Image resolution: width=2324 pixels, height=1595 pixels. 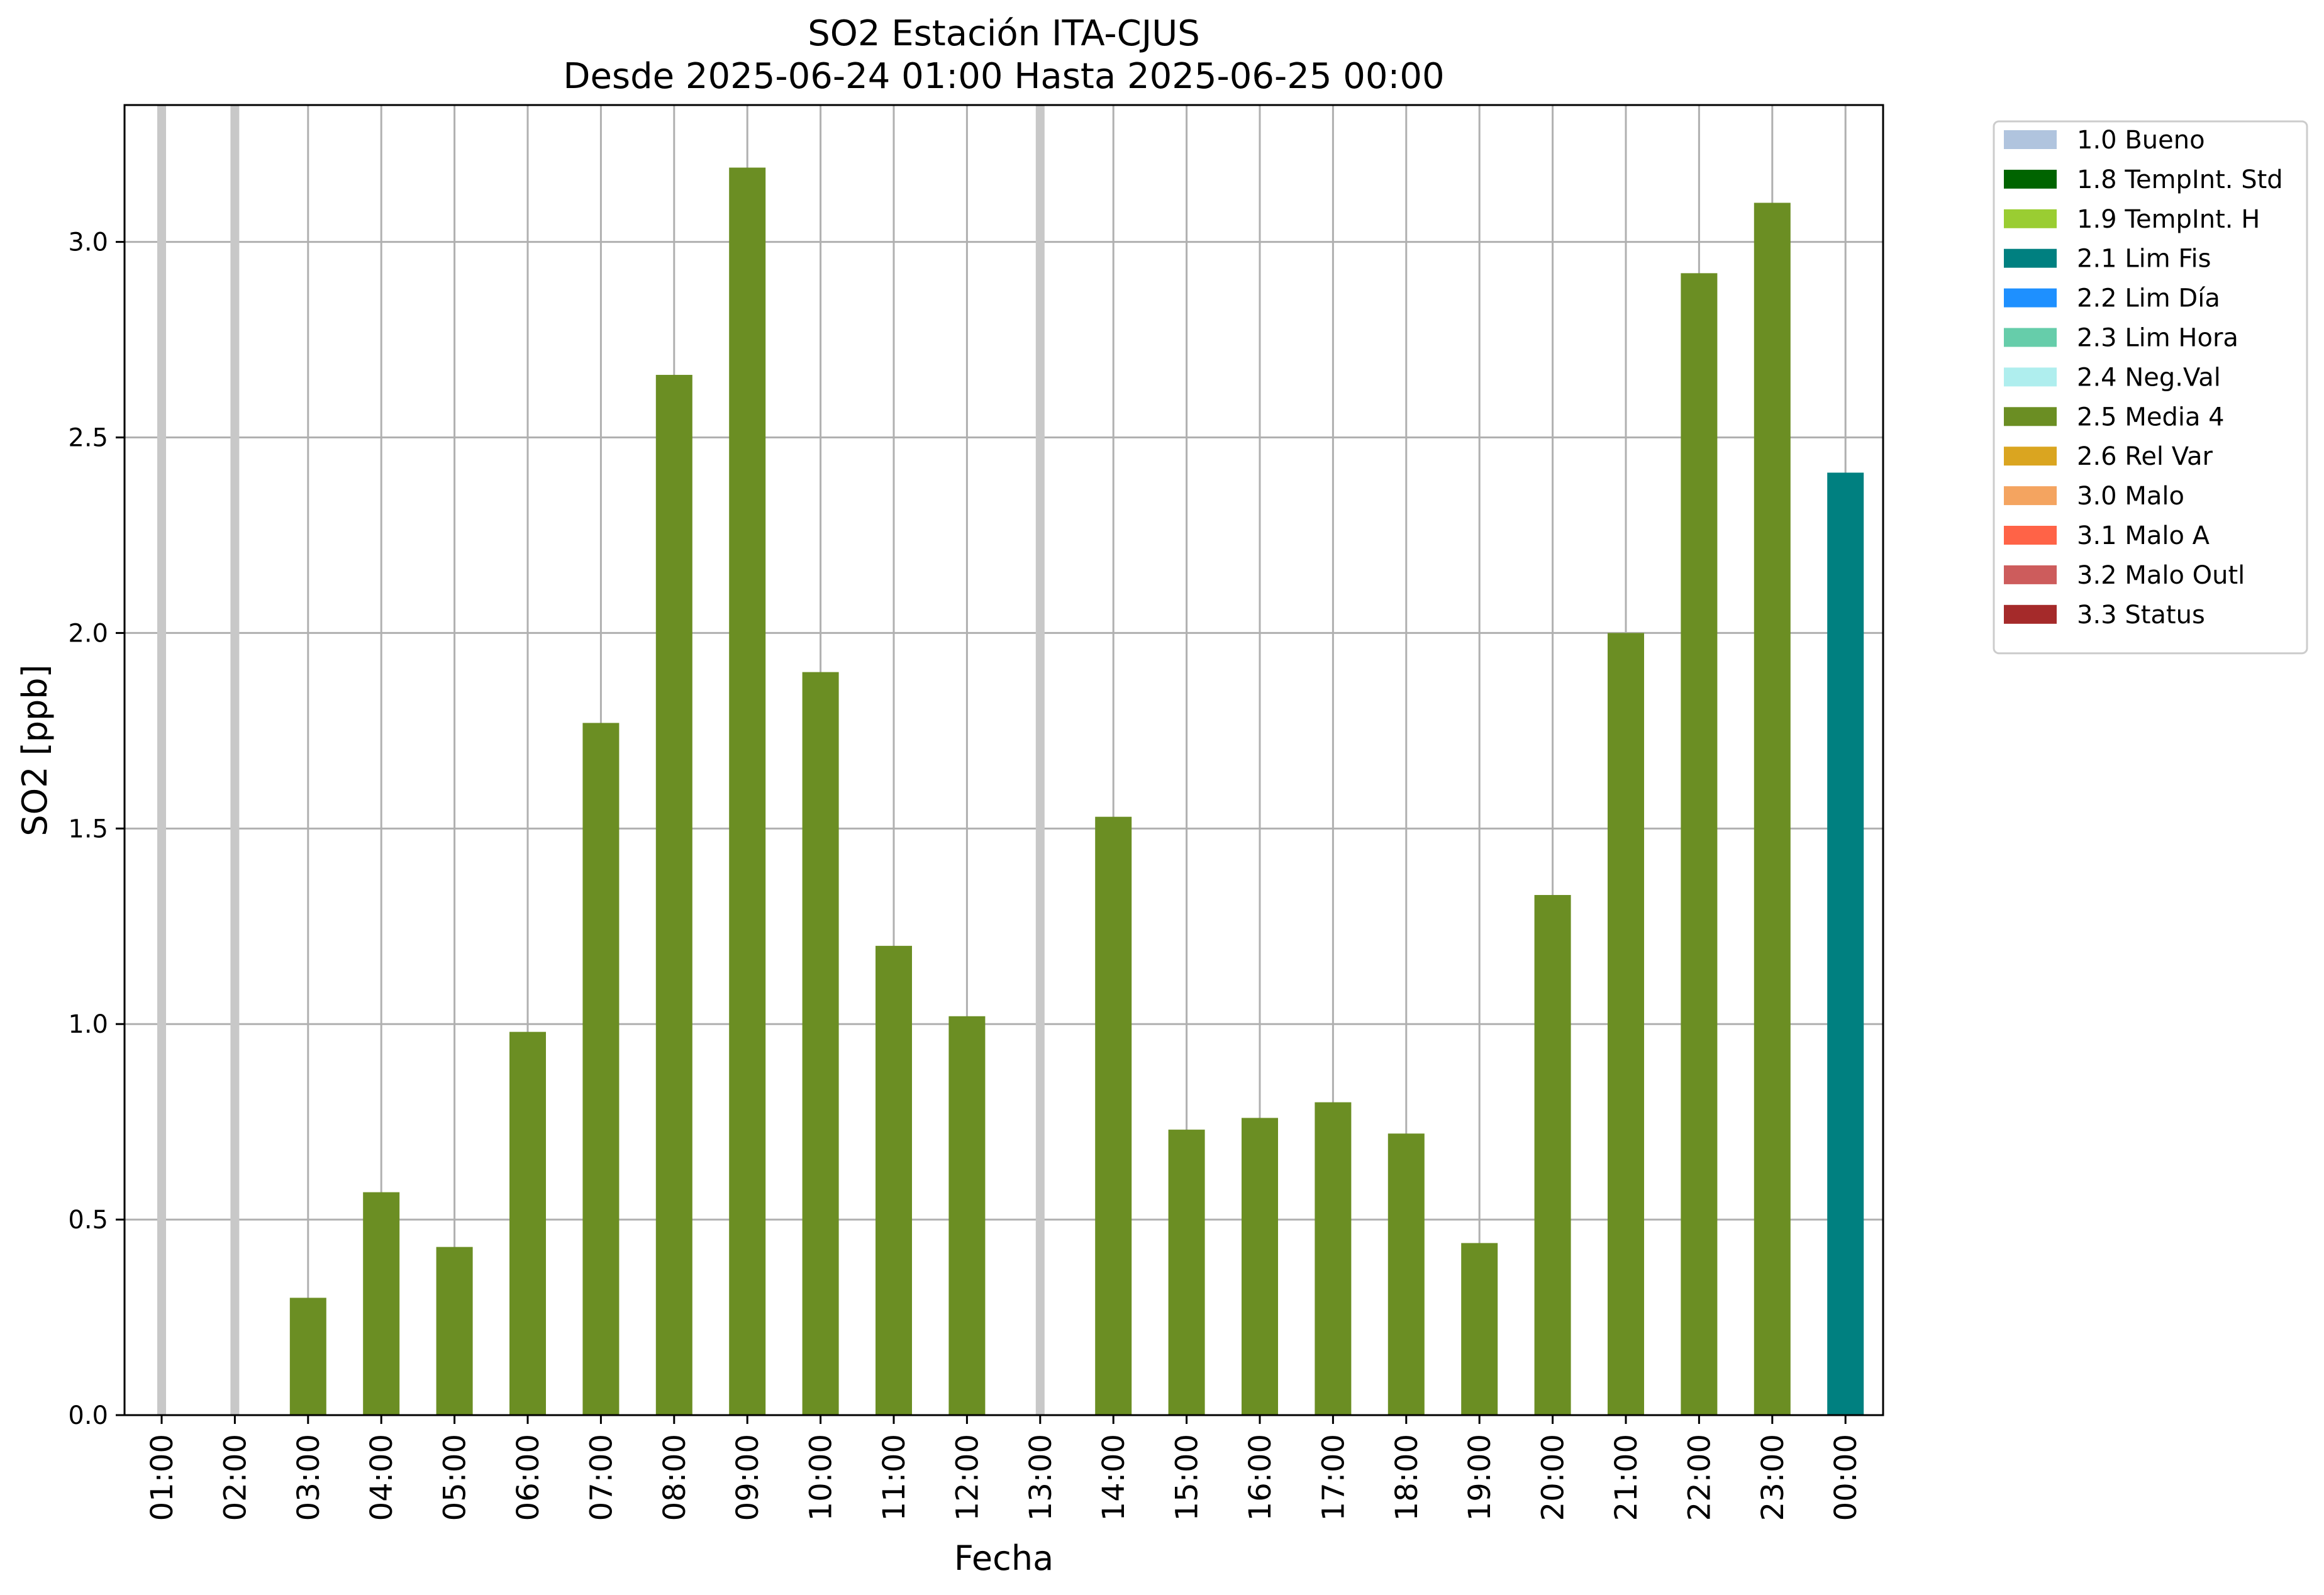 I want to click on legend-label: 1.9 TempInt. H, so click(x=2168, y=219).